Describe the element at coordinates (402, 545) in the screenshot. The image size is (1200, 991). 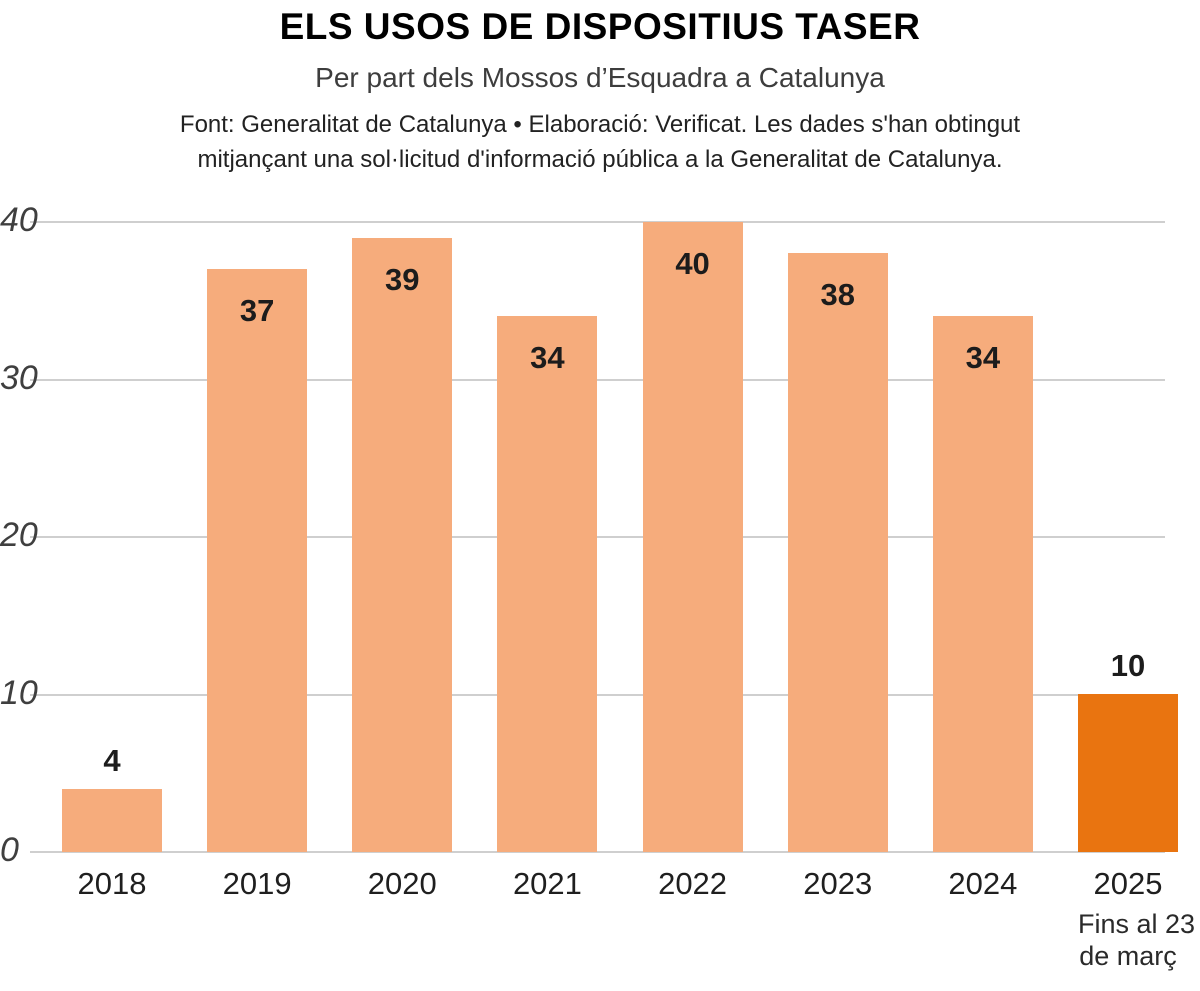
I see `bar-2020` at that location.